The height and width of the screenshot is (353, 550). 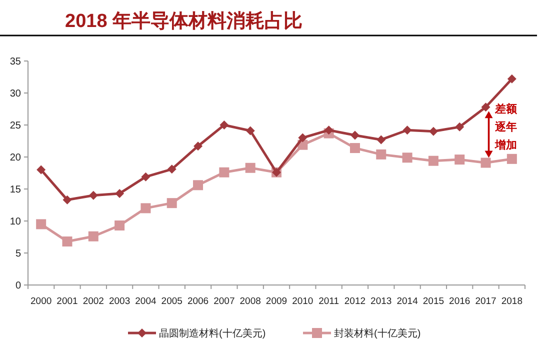 I want to click on x-tick-label: 2002, so click(x=93, y=301).